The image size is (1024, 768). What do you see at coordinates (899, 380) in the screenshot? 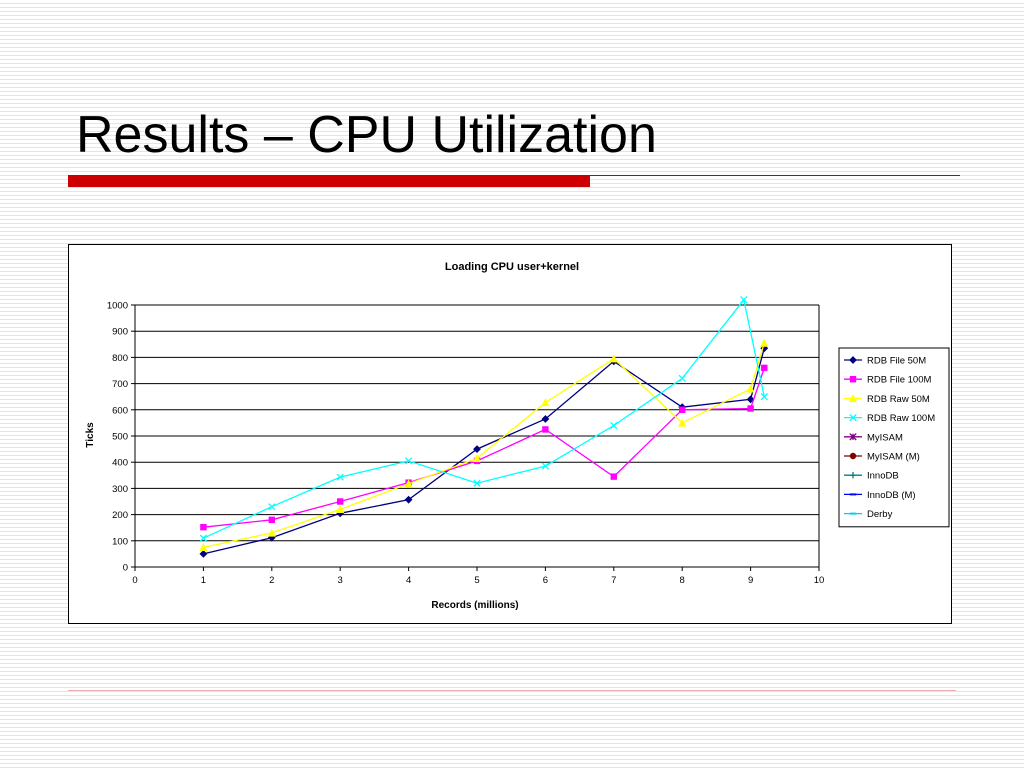
I see `legend-label: RDB File 100M` at bounding box center [899, 380].